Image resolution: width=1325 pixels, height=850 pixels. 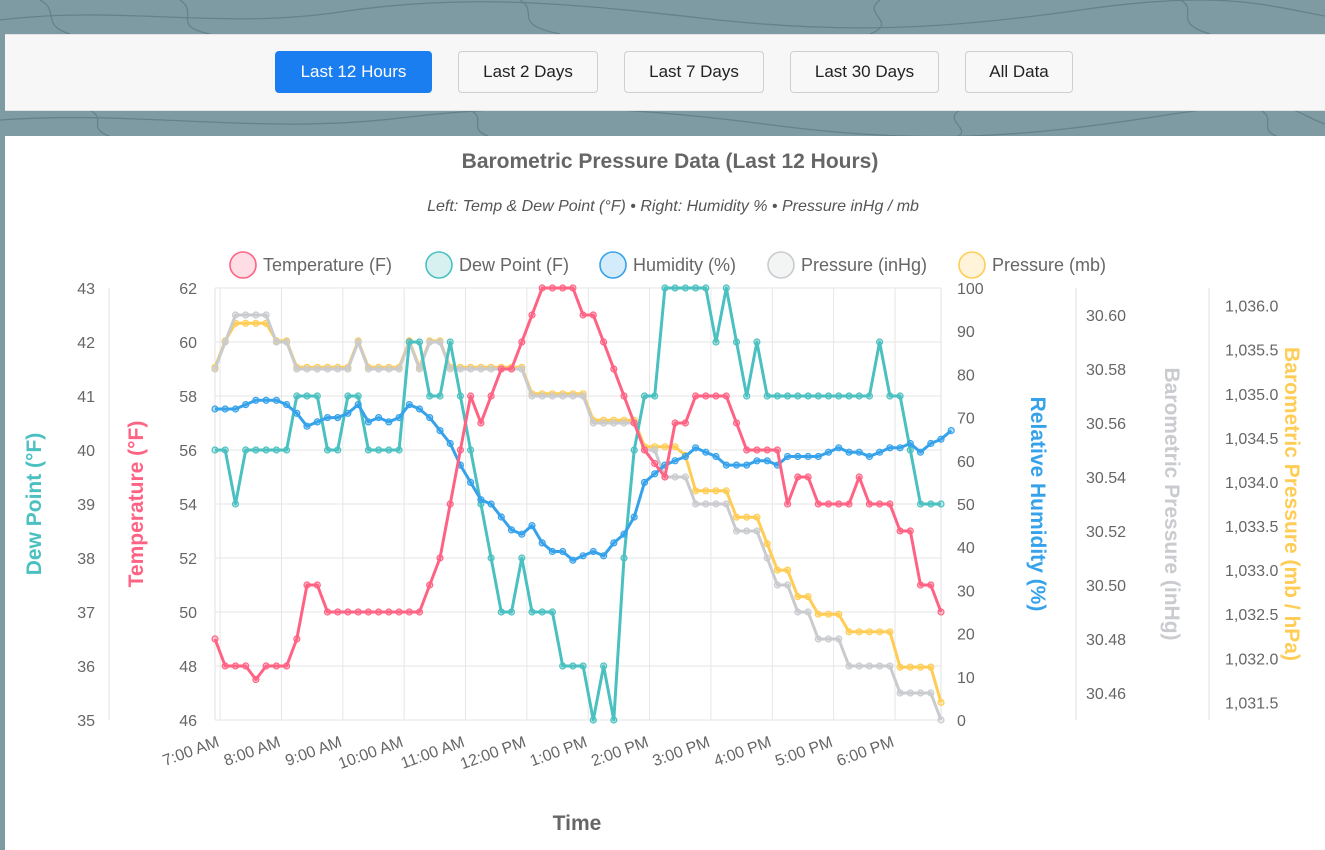 I want to click on x-tick-label: 10:00 AM, so click(x=370, y=753).